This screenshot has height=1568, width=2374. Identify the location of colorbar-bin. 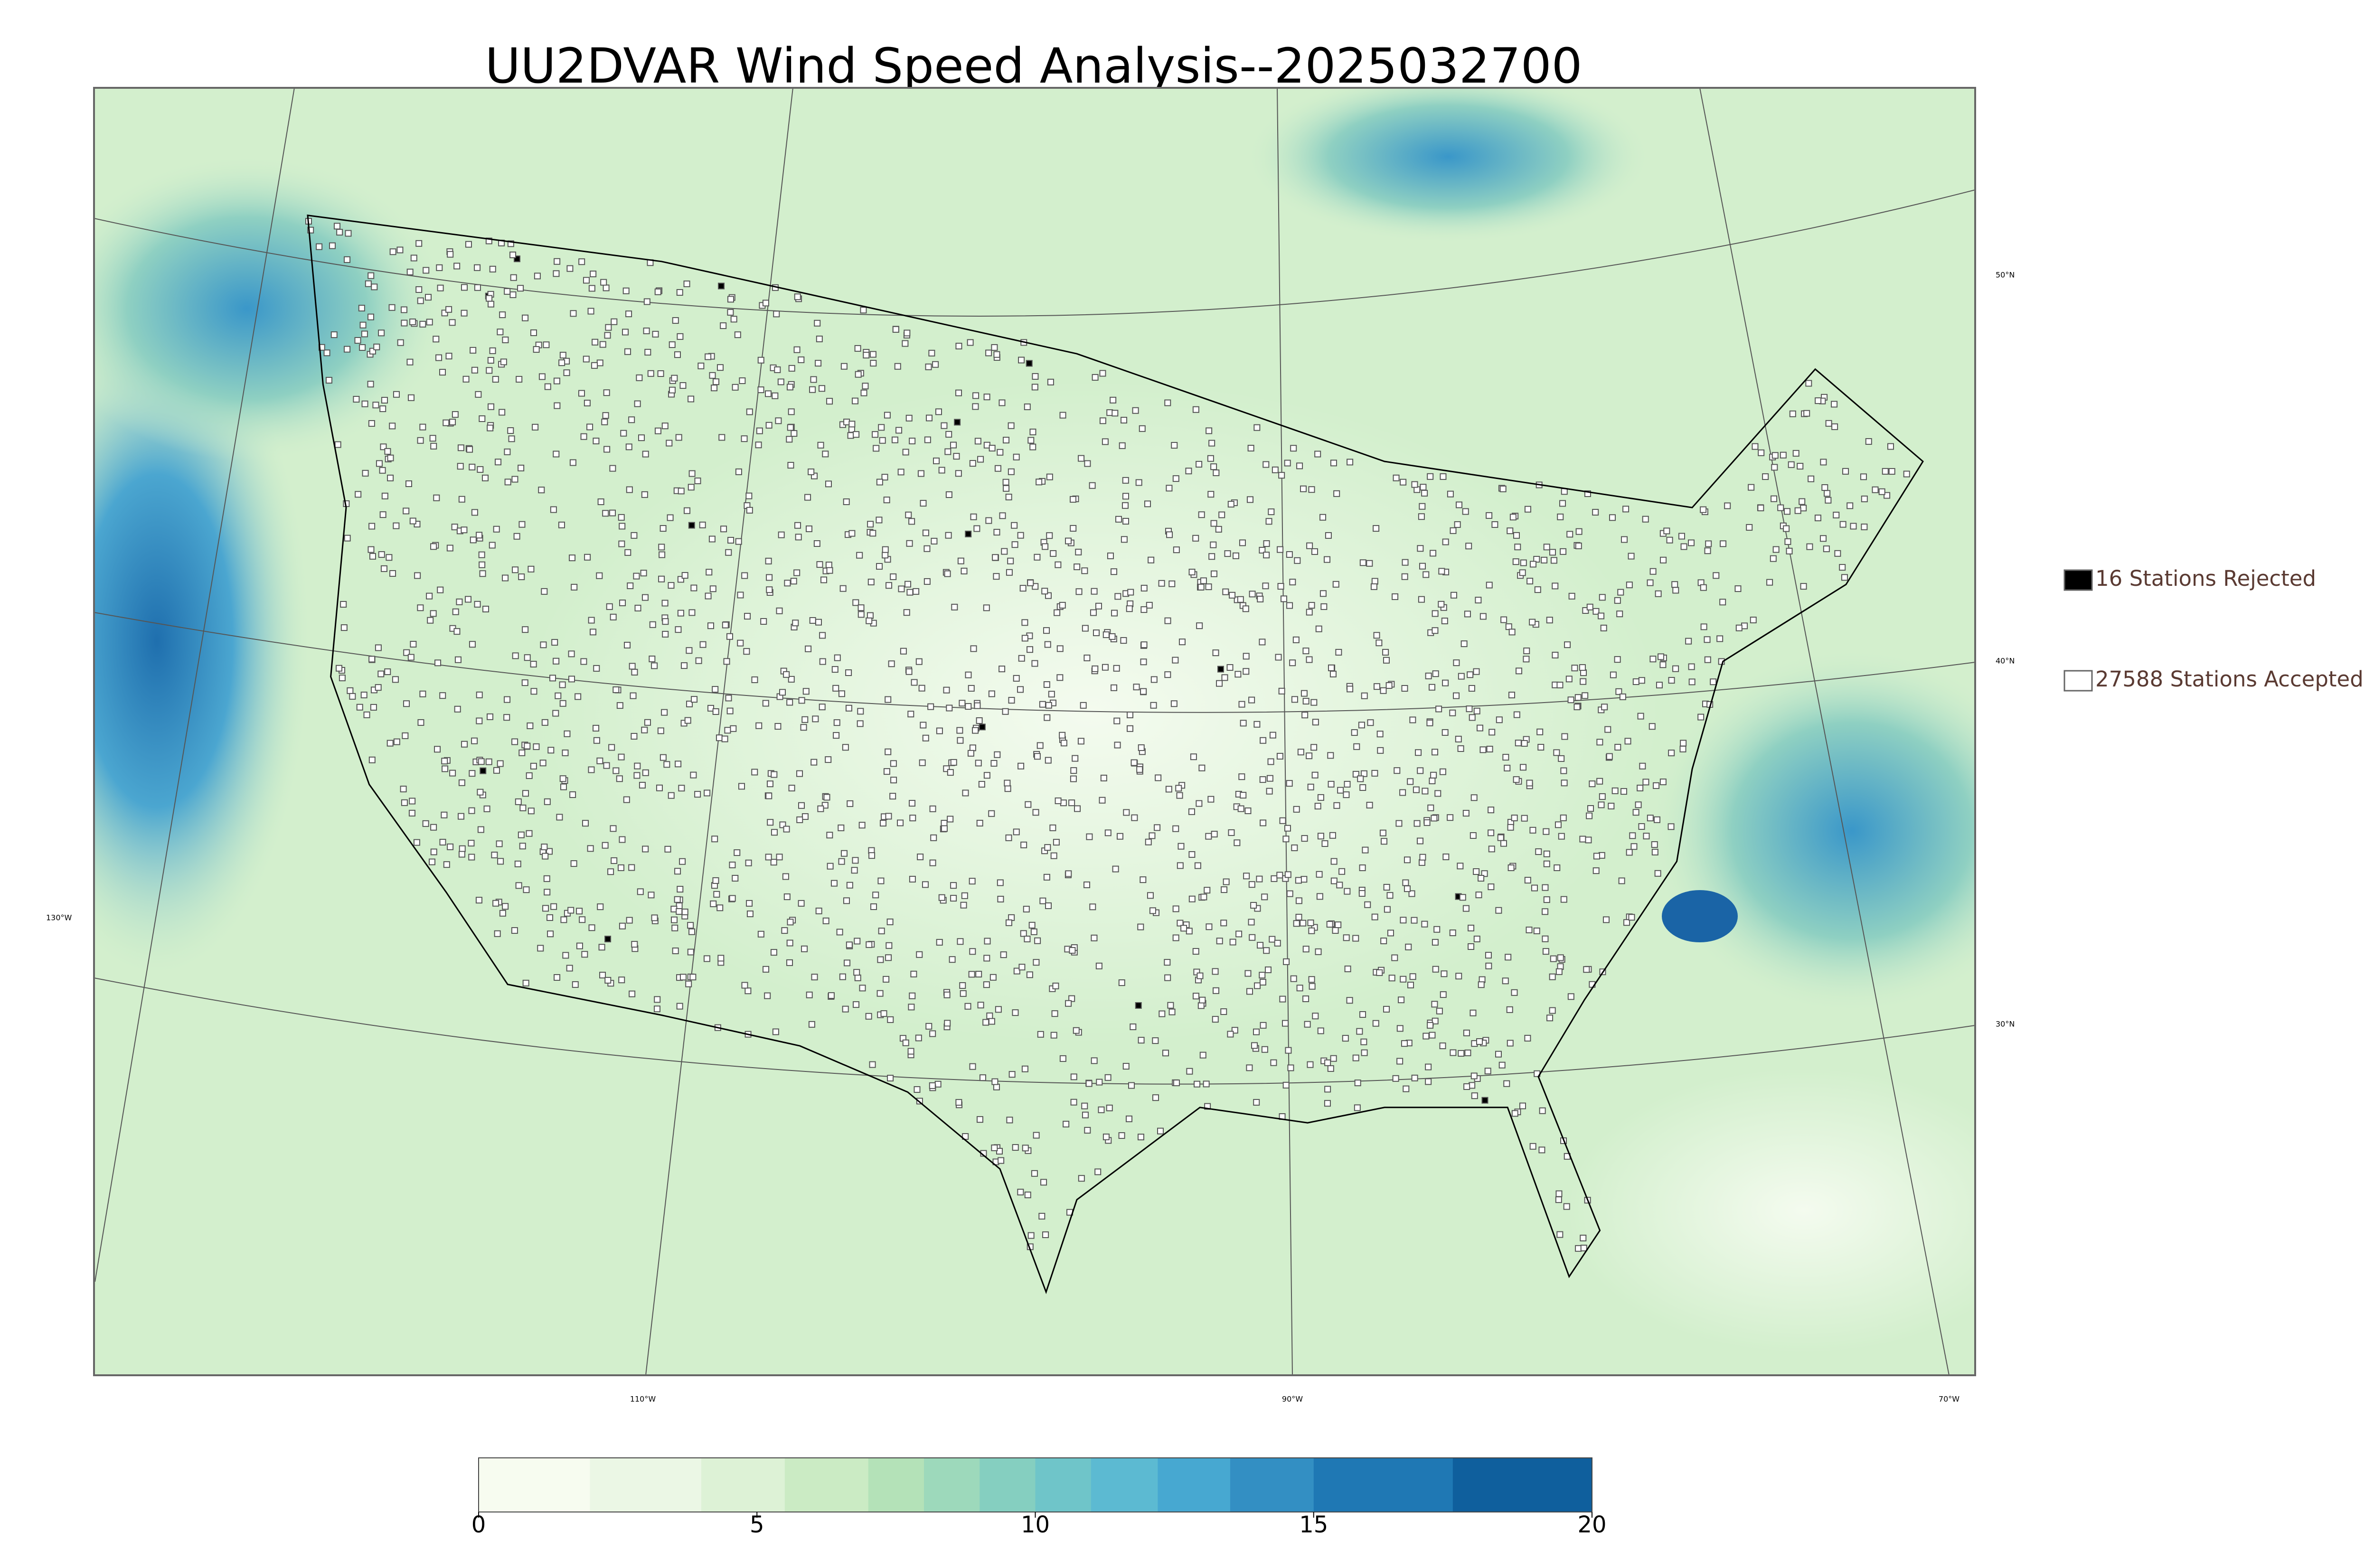
(1063, 1485).